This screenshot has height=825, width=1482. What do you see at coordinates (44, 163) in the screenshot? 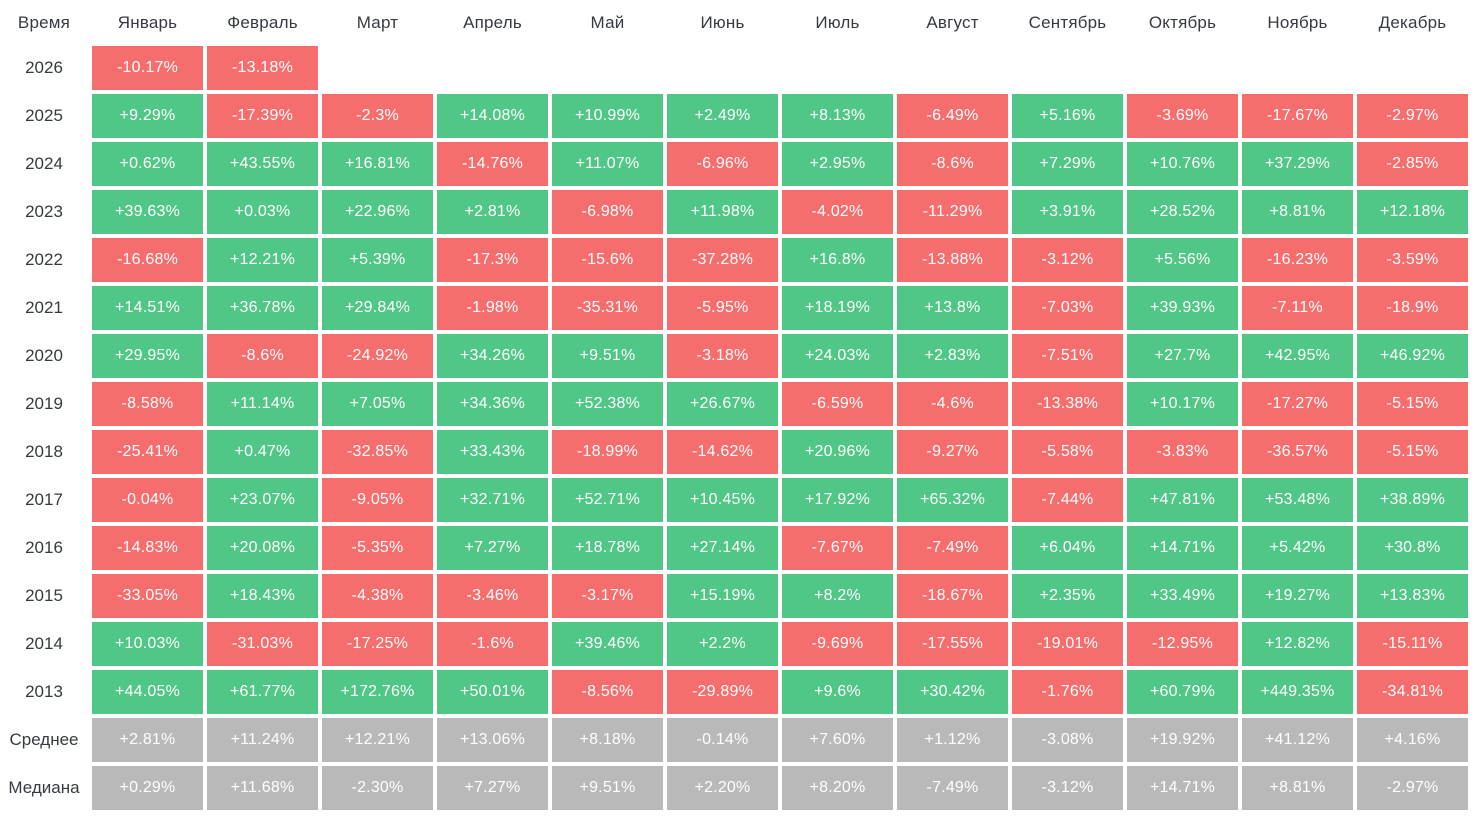
I see `row-label: 2024` at bounding box center [44, 163].